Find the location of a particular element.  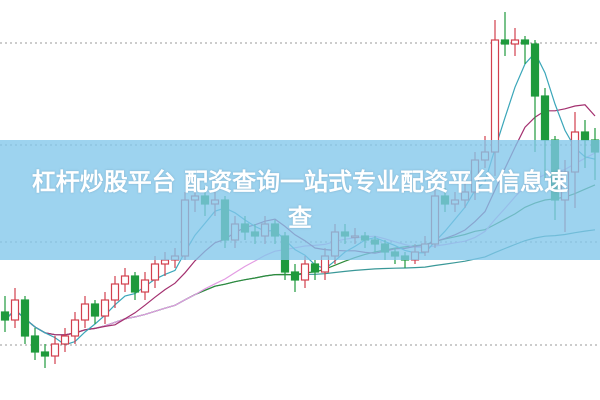

banner-title: 杠杆炒股平台 配资查询一站式专业配资平台信息速查 is located at coordinates (300, 200).